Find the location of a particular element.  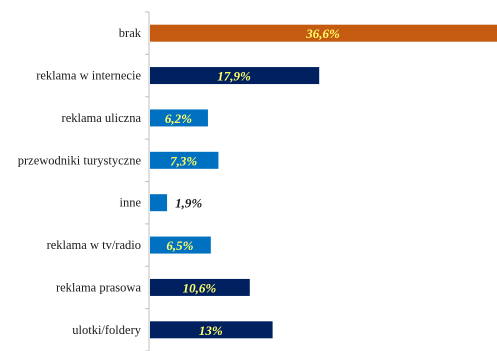

value-label: 6,5% is located at coordinates (179, 245).